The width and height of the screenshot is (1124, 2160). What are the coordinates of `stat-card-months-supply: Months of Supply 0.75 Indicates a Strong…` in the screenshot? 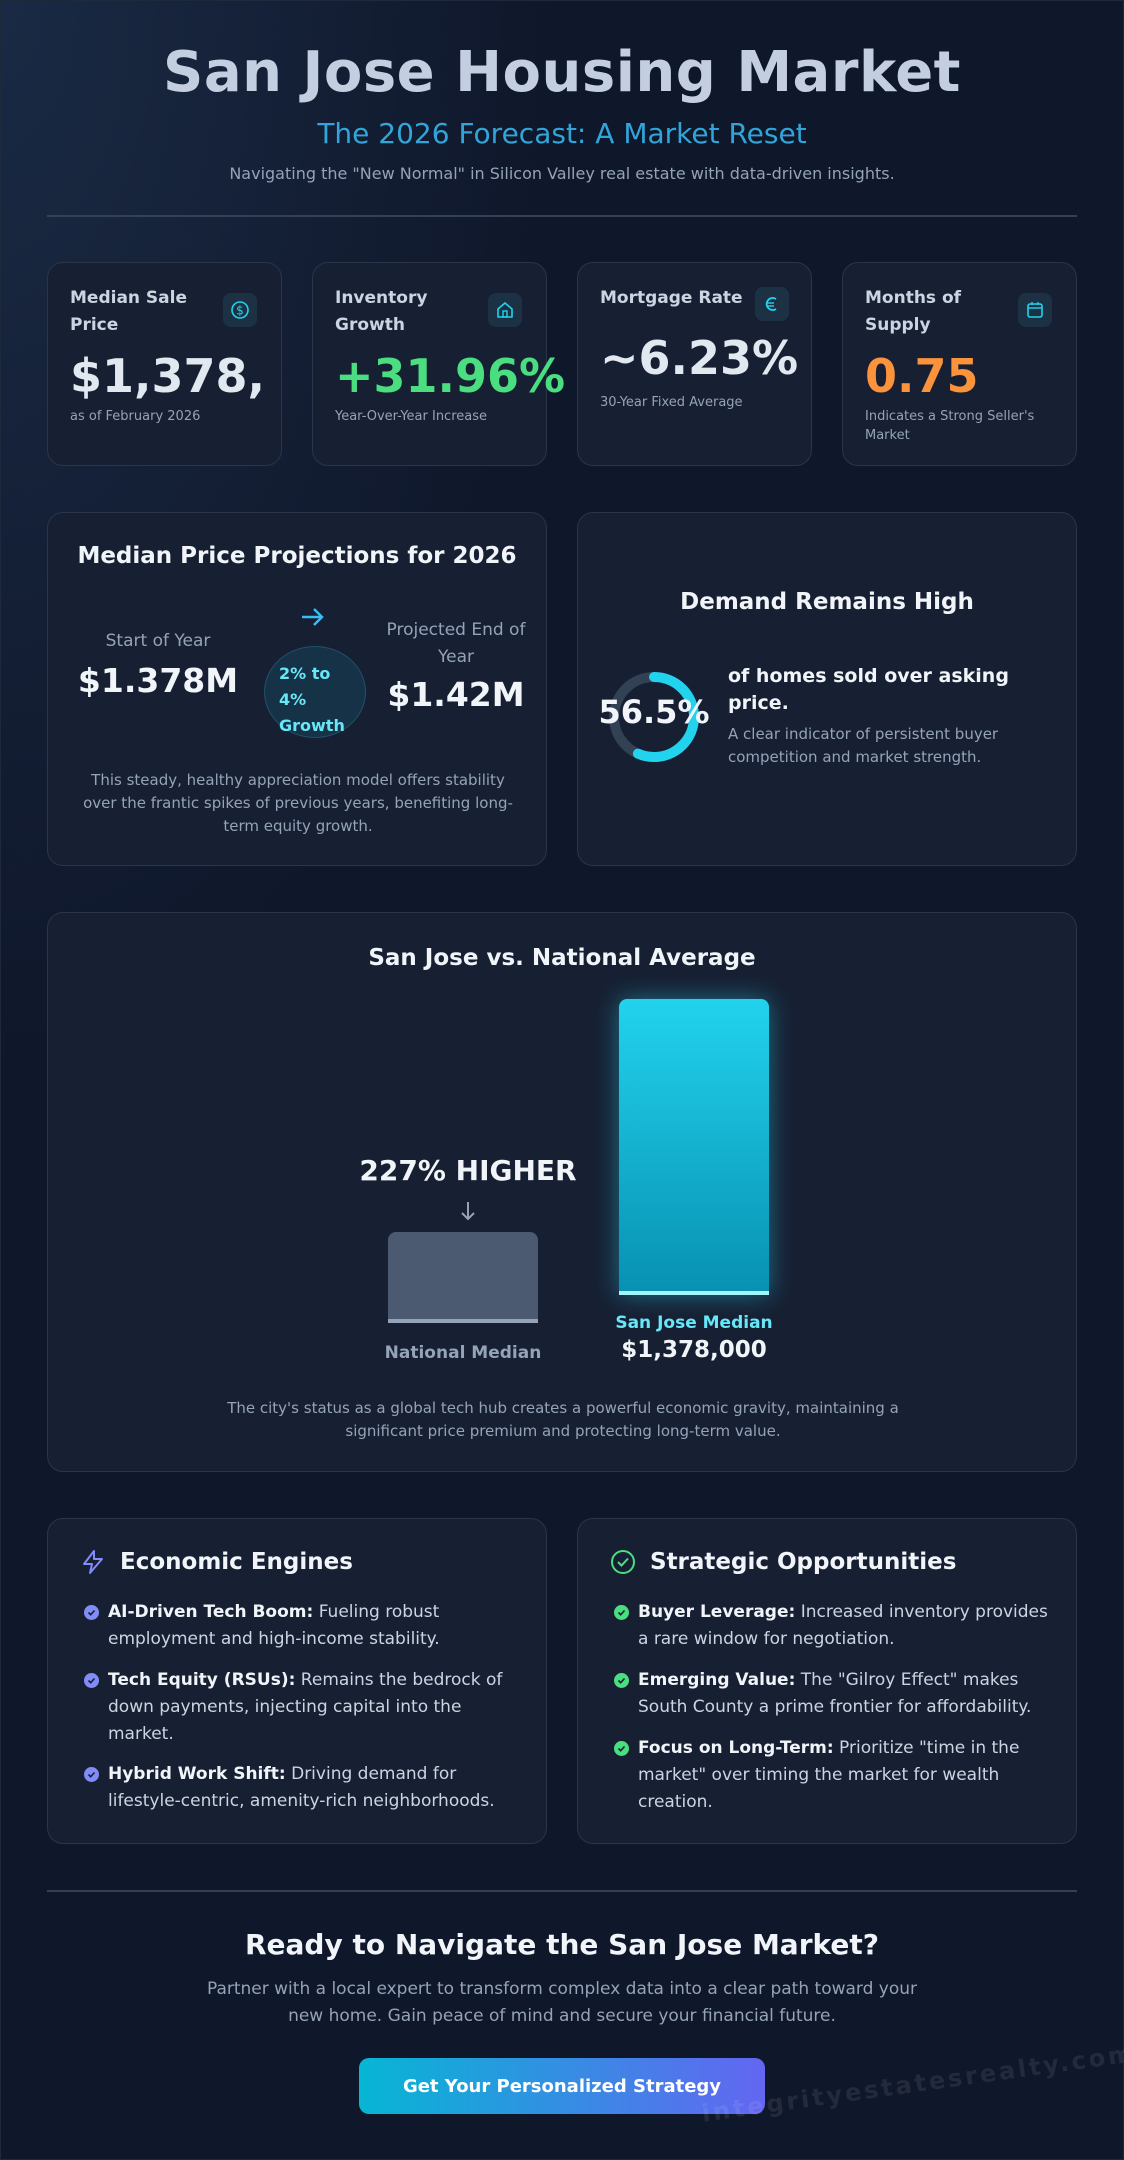 It's located at (959, 364).